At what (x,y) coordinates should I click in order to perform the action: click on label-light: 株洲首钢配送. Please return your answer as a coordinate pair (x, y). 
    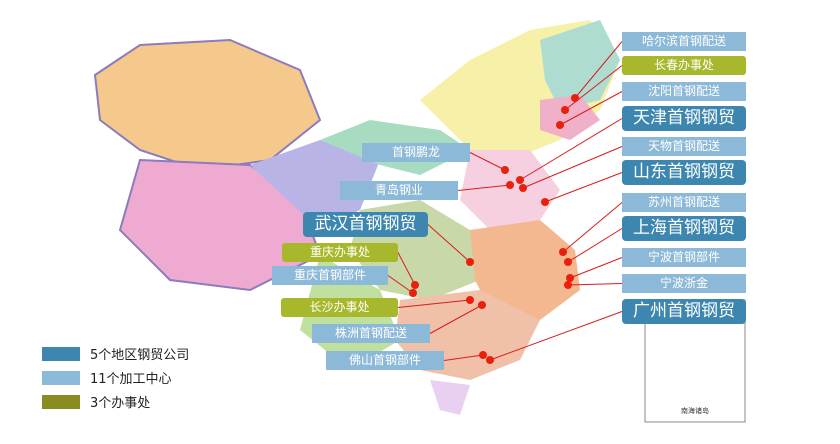
    Looking at the image, I should click on (371, 333).